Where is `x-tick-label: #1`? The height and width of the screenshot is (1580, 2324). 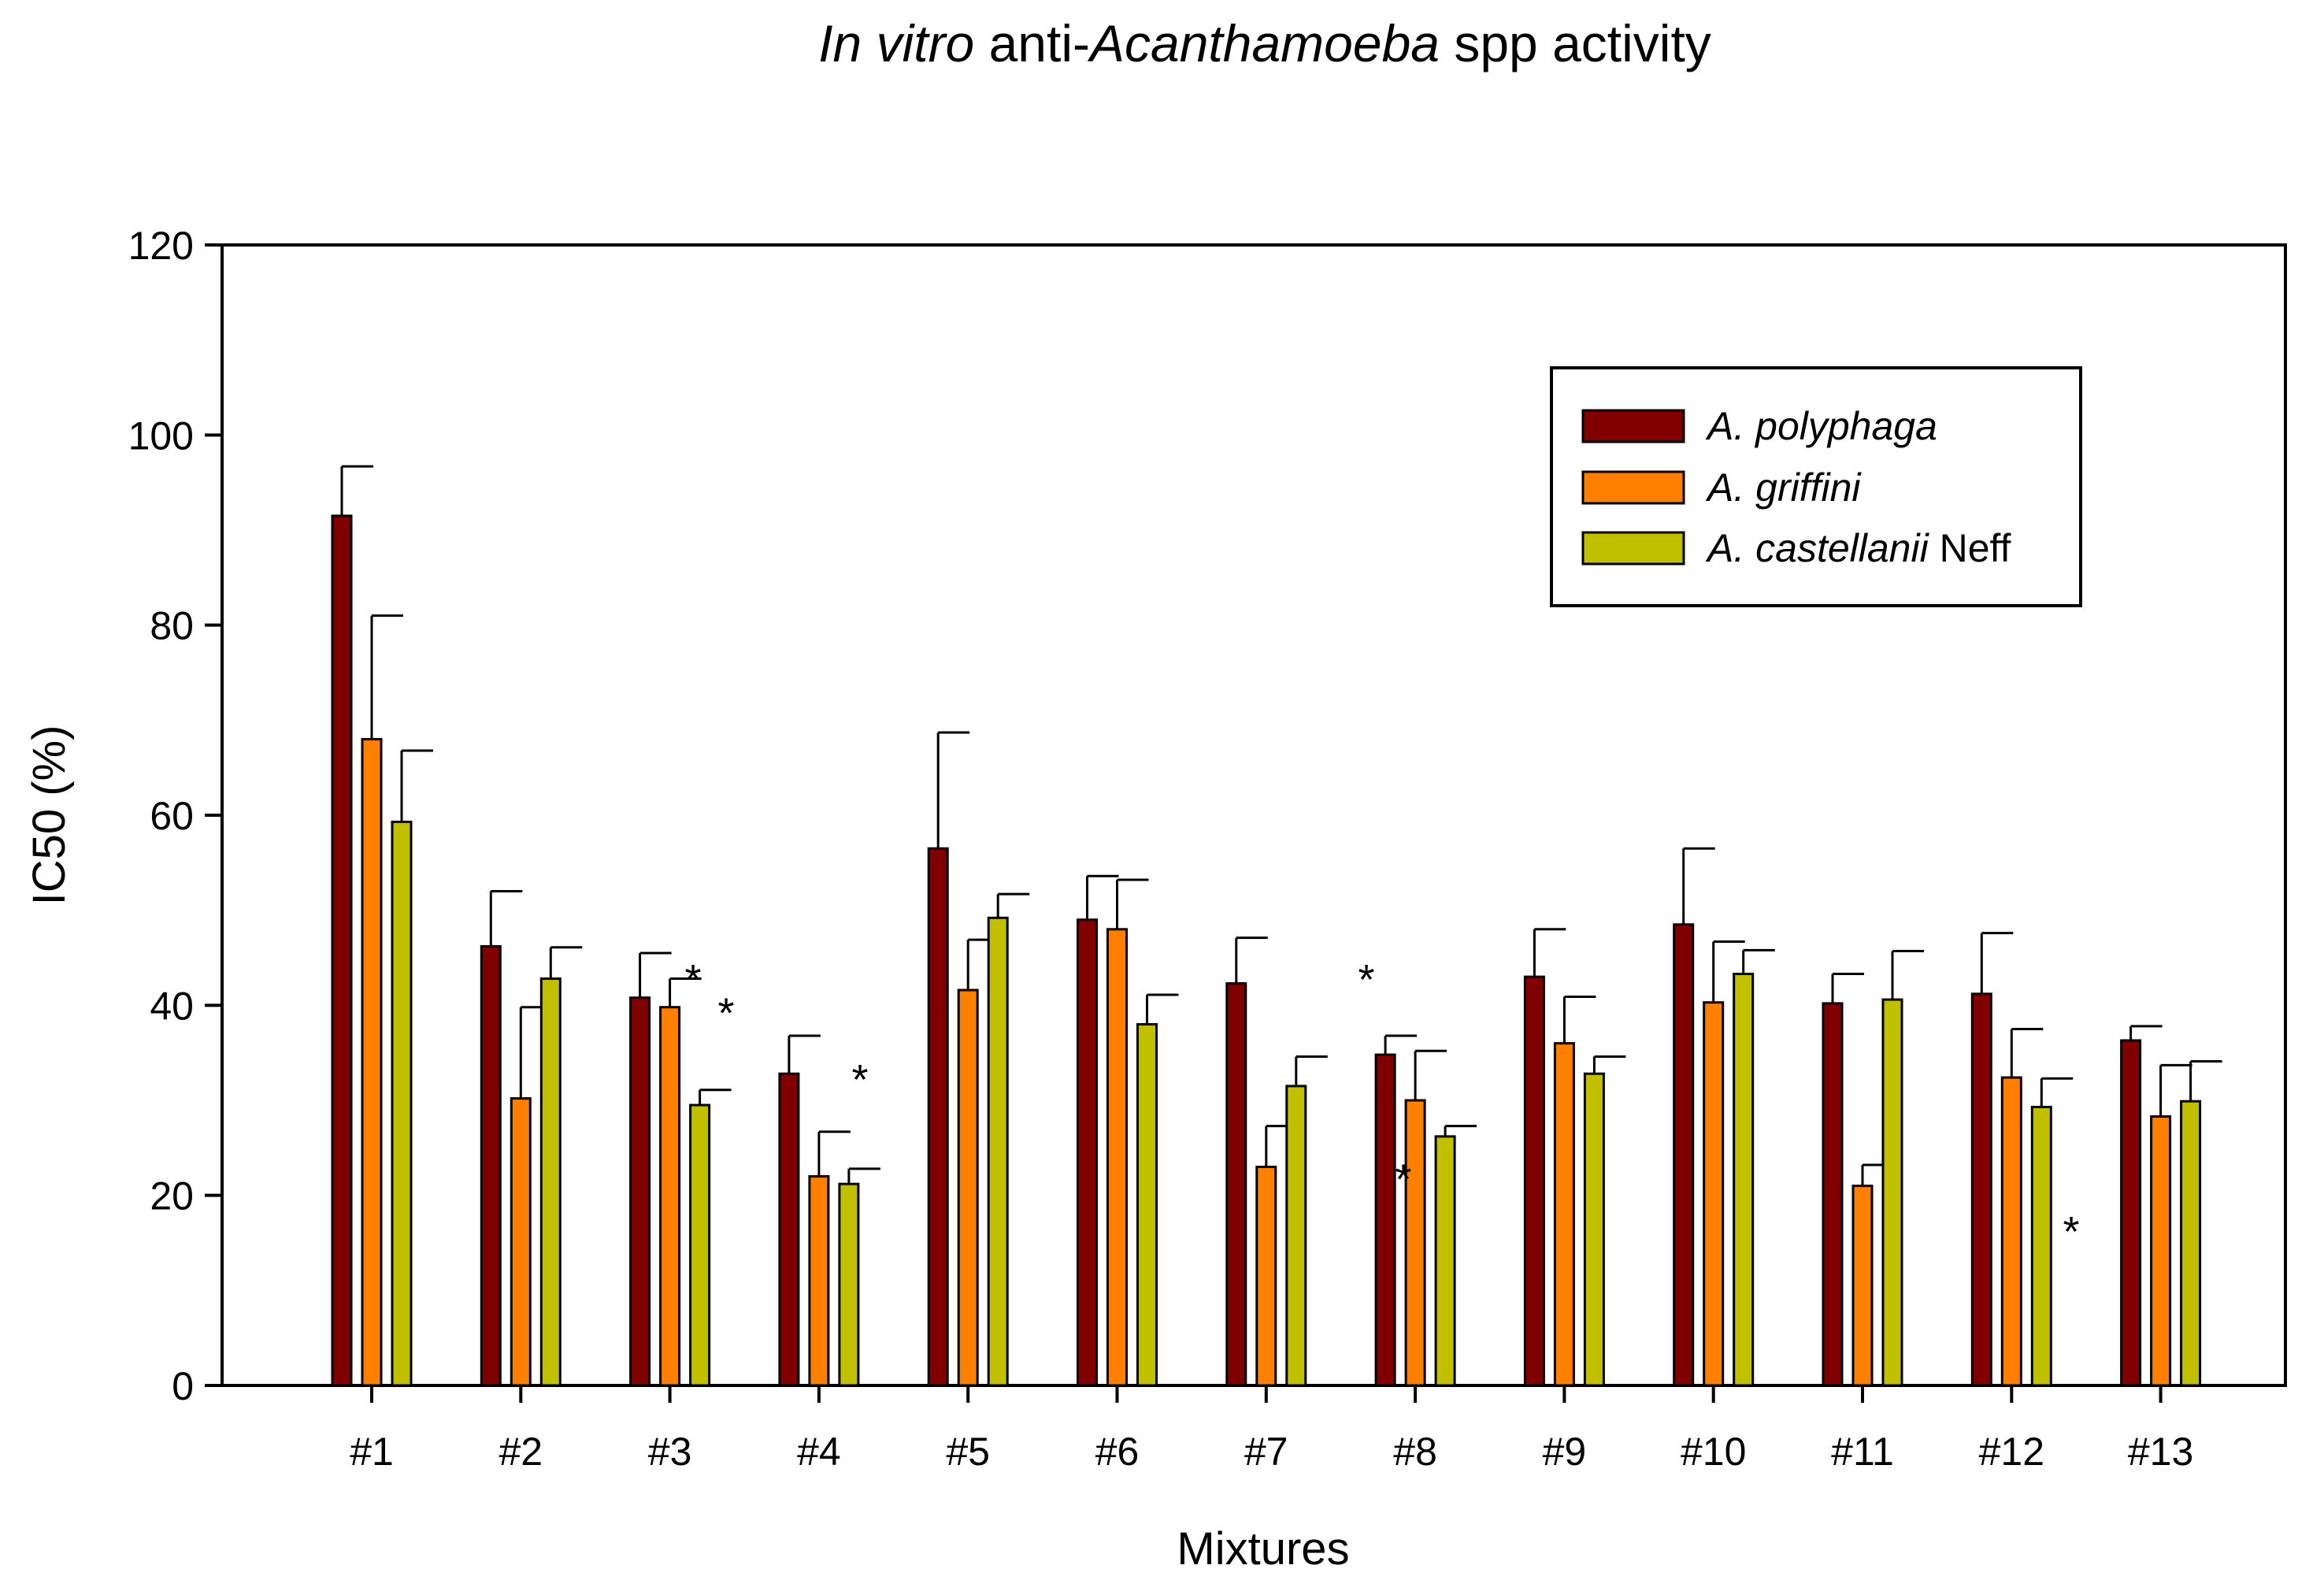 x-tick-label: #1 is located at coordinates (372, 1452).